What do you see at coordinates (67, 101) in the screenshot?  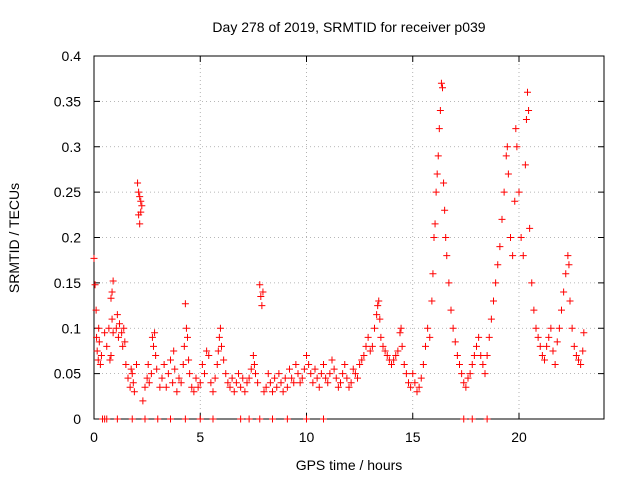 I see `y-tick-label: 0.35` at bounding box center [67, 101].